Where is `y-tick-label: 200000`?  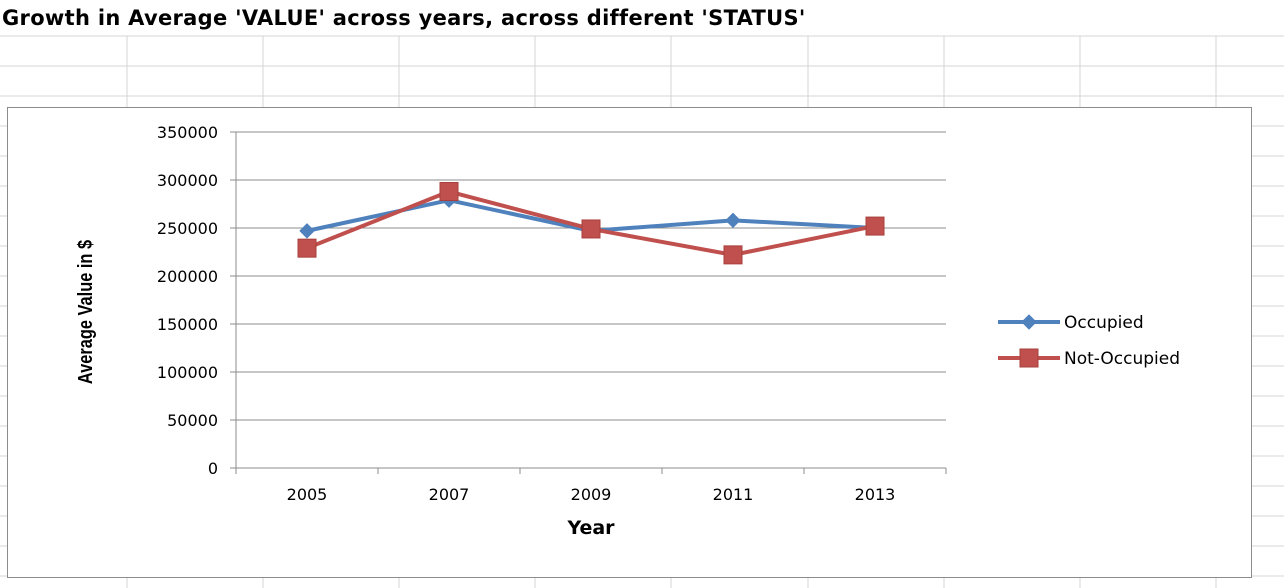
y-tick-label: 200000 is located at coordinates (187, 276).